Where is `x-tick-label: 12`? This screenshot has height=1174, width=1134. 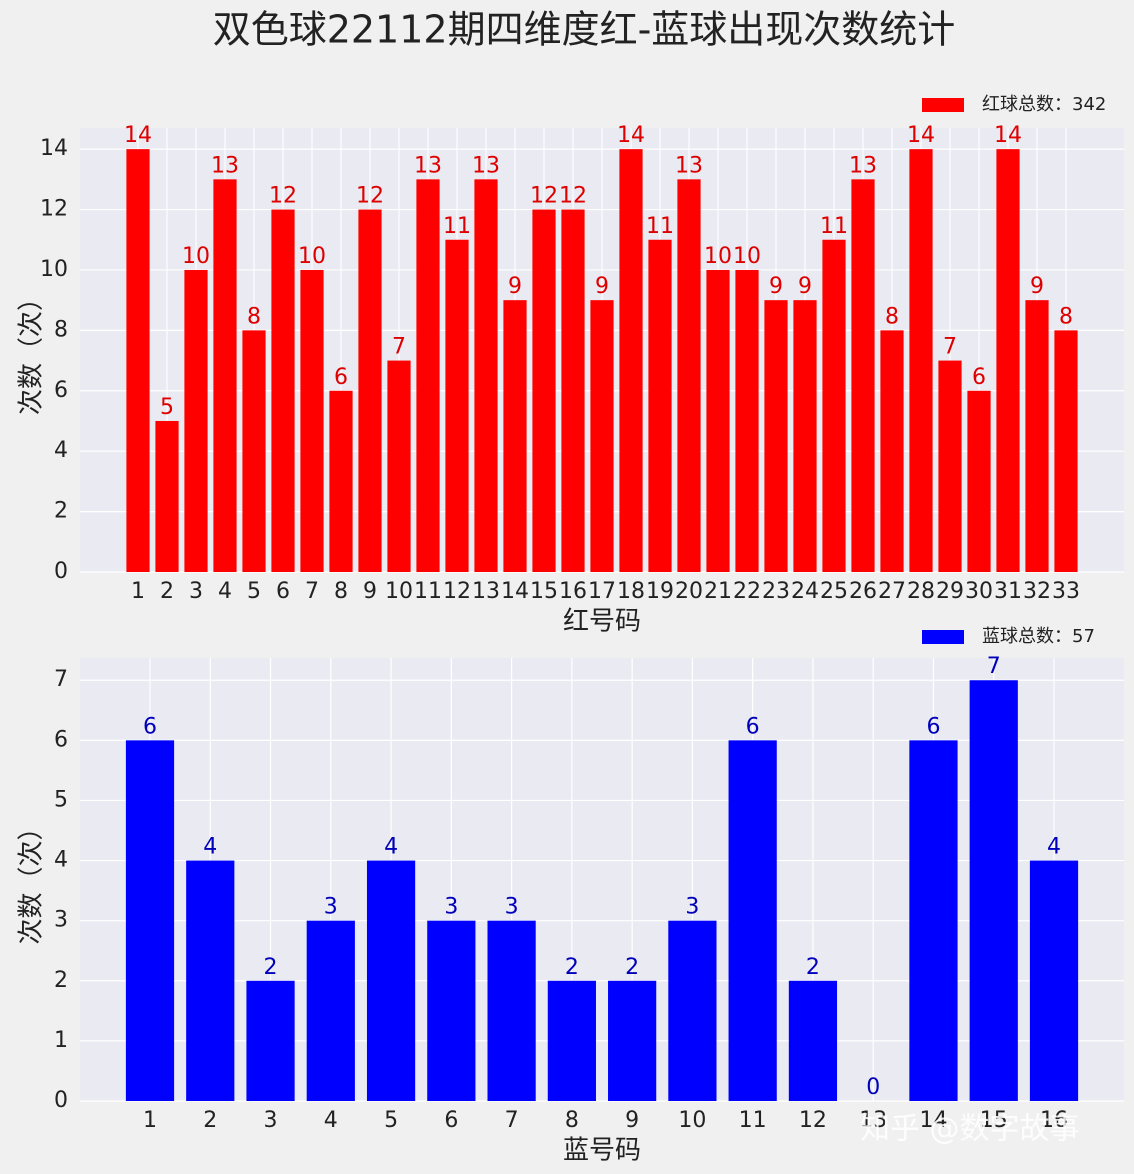 x-tick-label: 12 is located at coordinates (813, 1120).